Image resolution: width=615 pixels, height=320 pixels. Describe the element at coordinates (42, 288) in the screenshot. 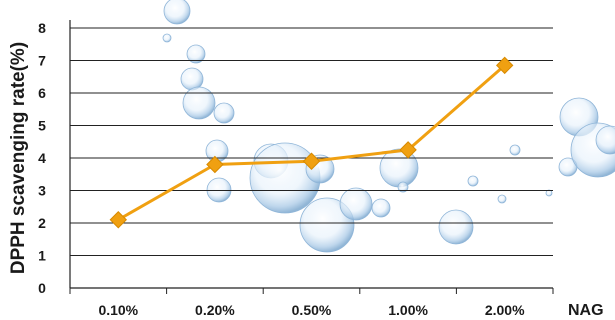

I see `y-tick-label: 0` at that location.